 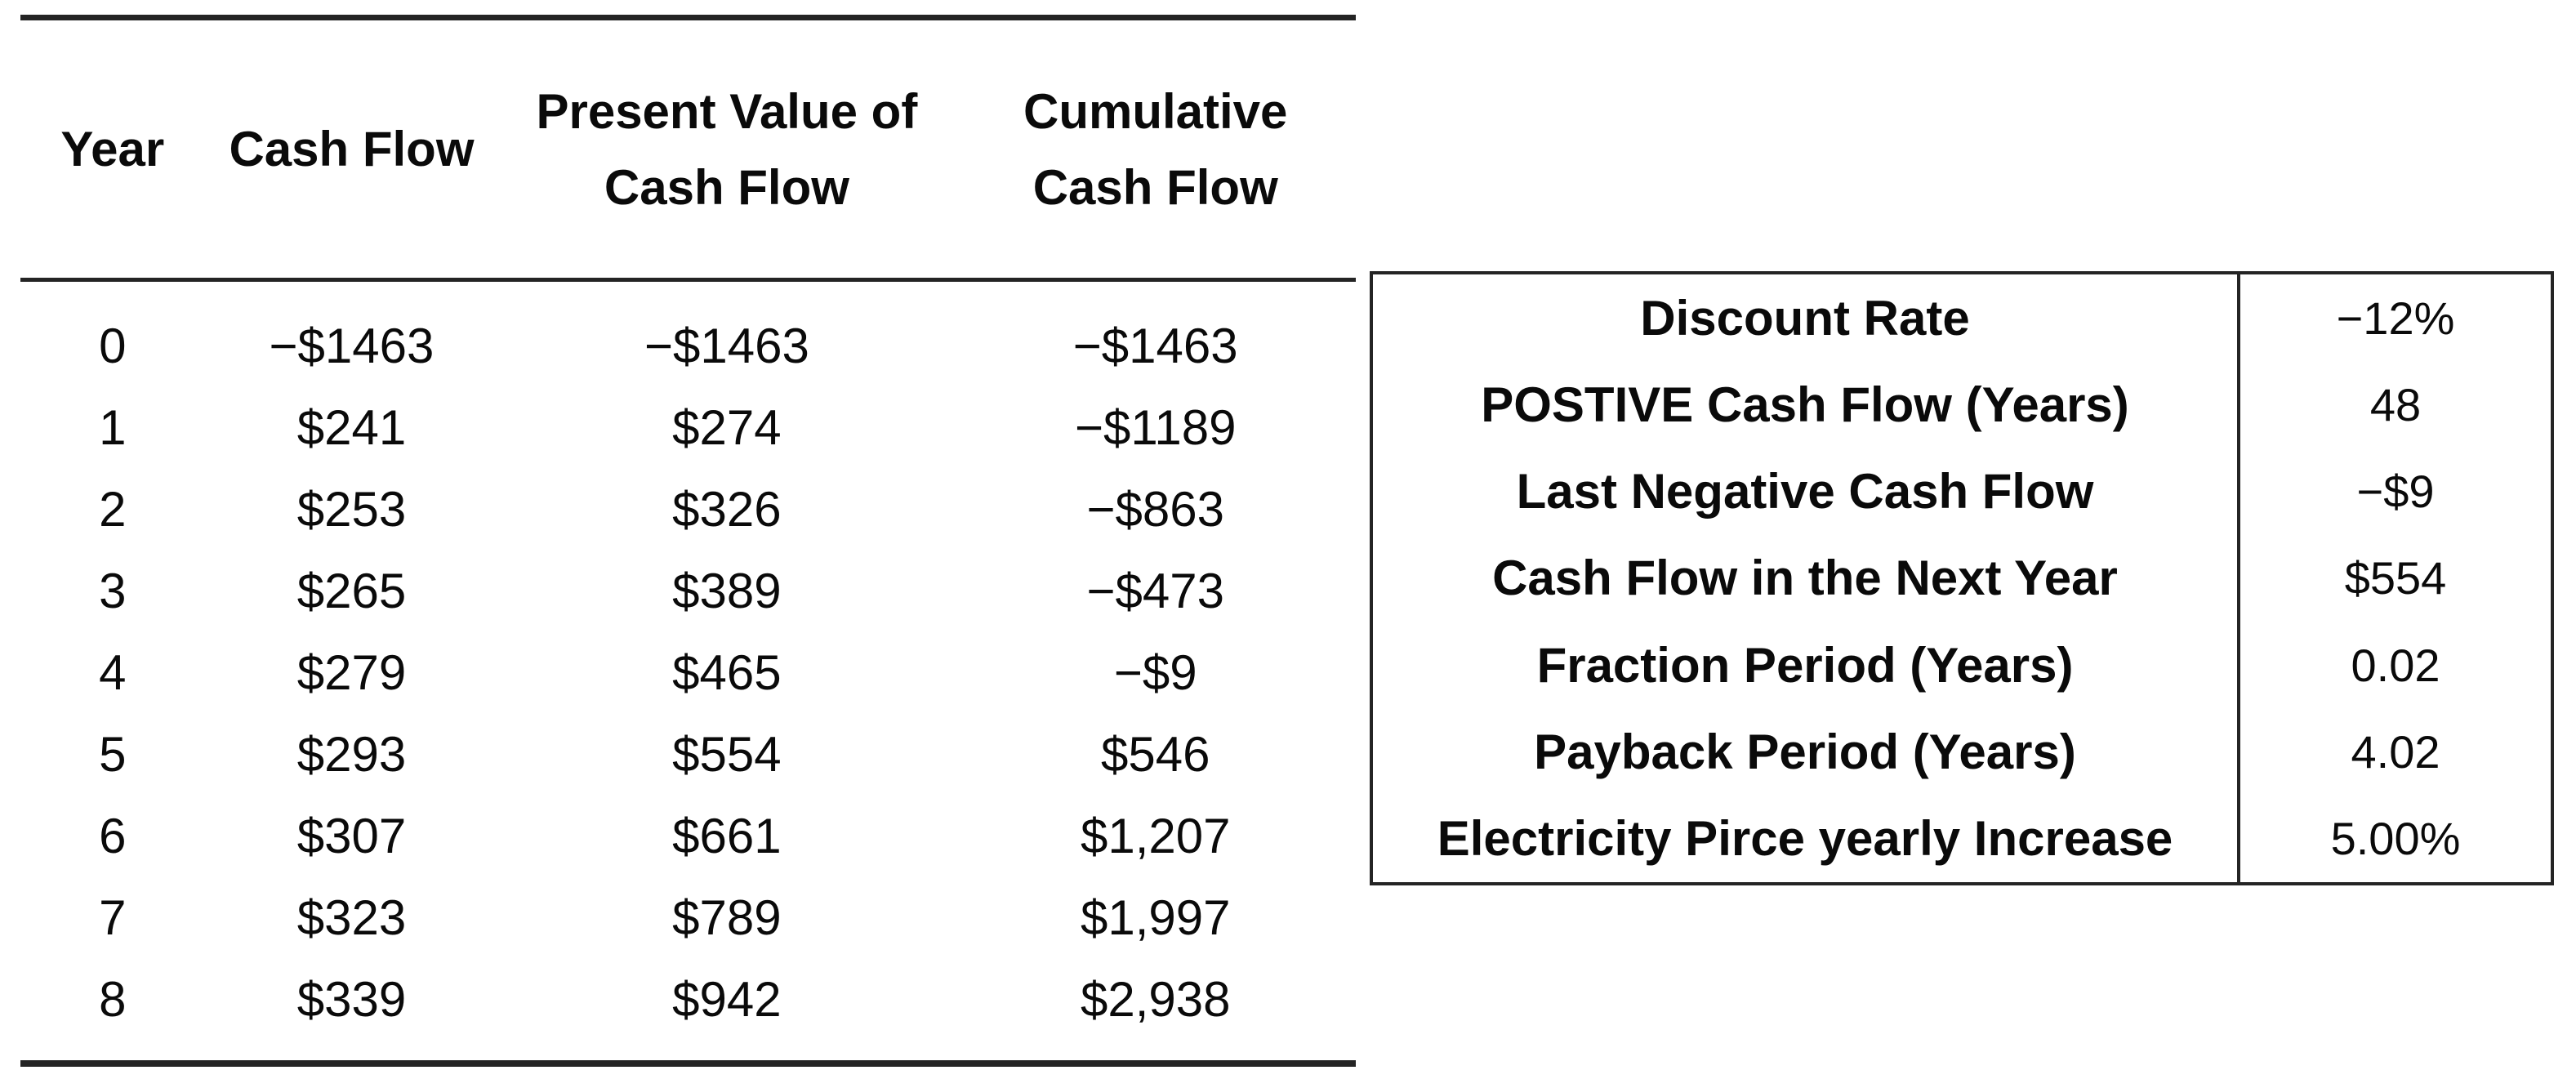 What do you see at coordinates (1805, 491) in the screenshot?
I see `summary-label: Last Negative Cash Flow` at bounding box center [1805, 491].